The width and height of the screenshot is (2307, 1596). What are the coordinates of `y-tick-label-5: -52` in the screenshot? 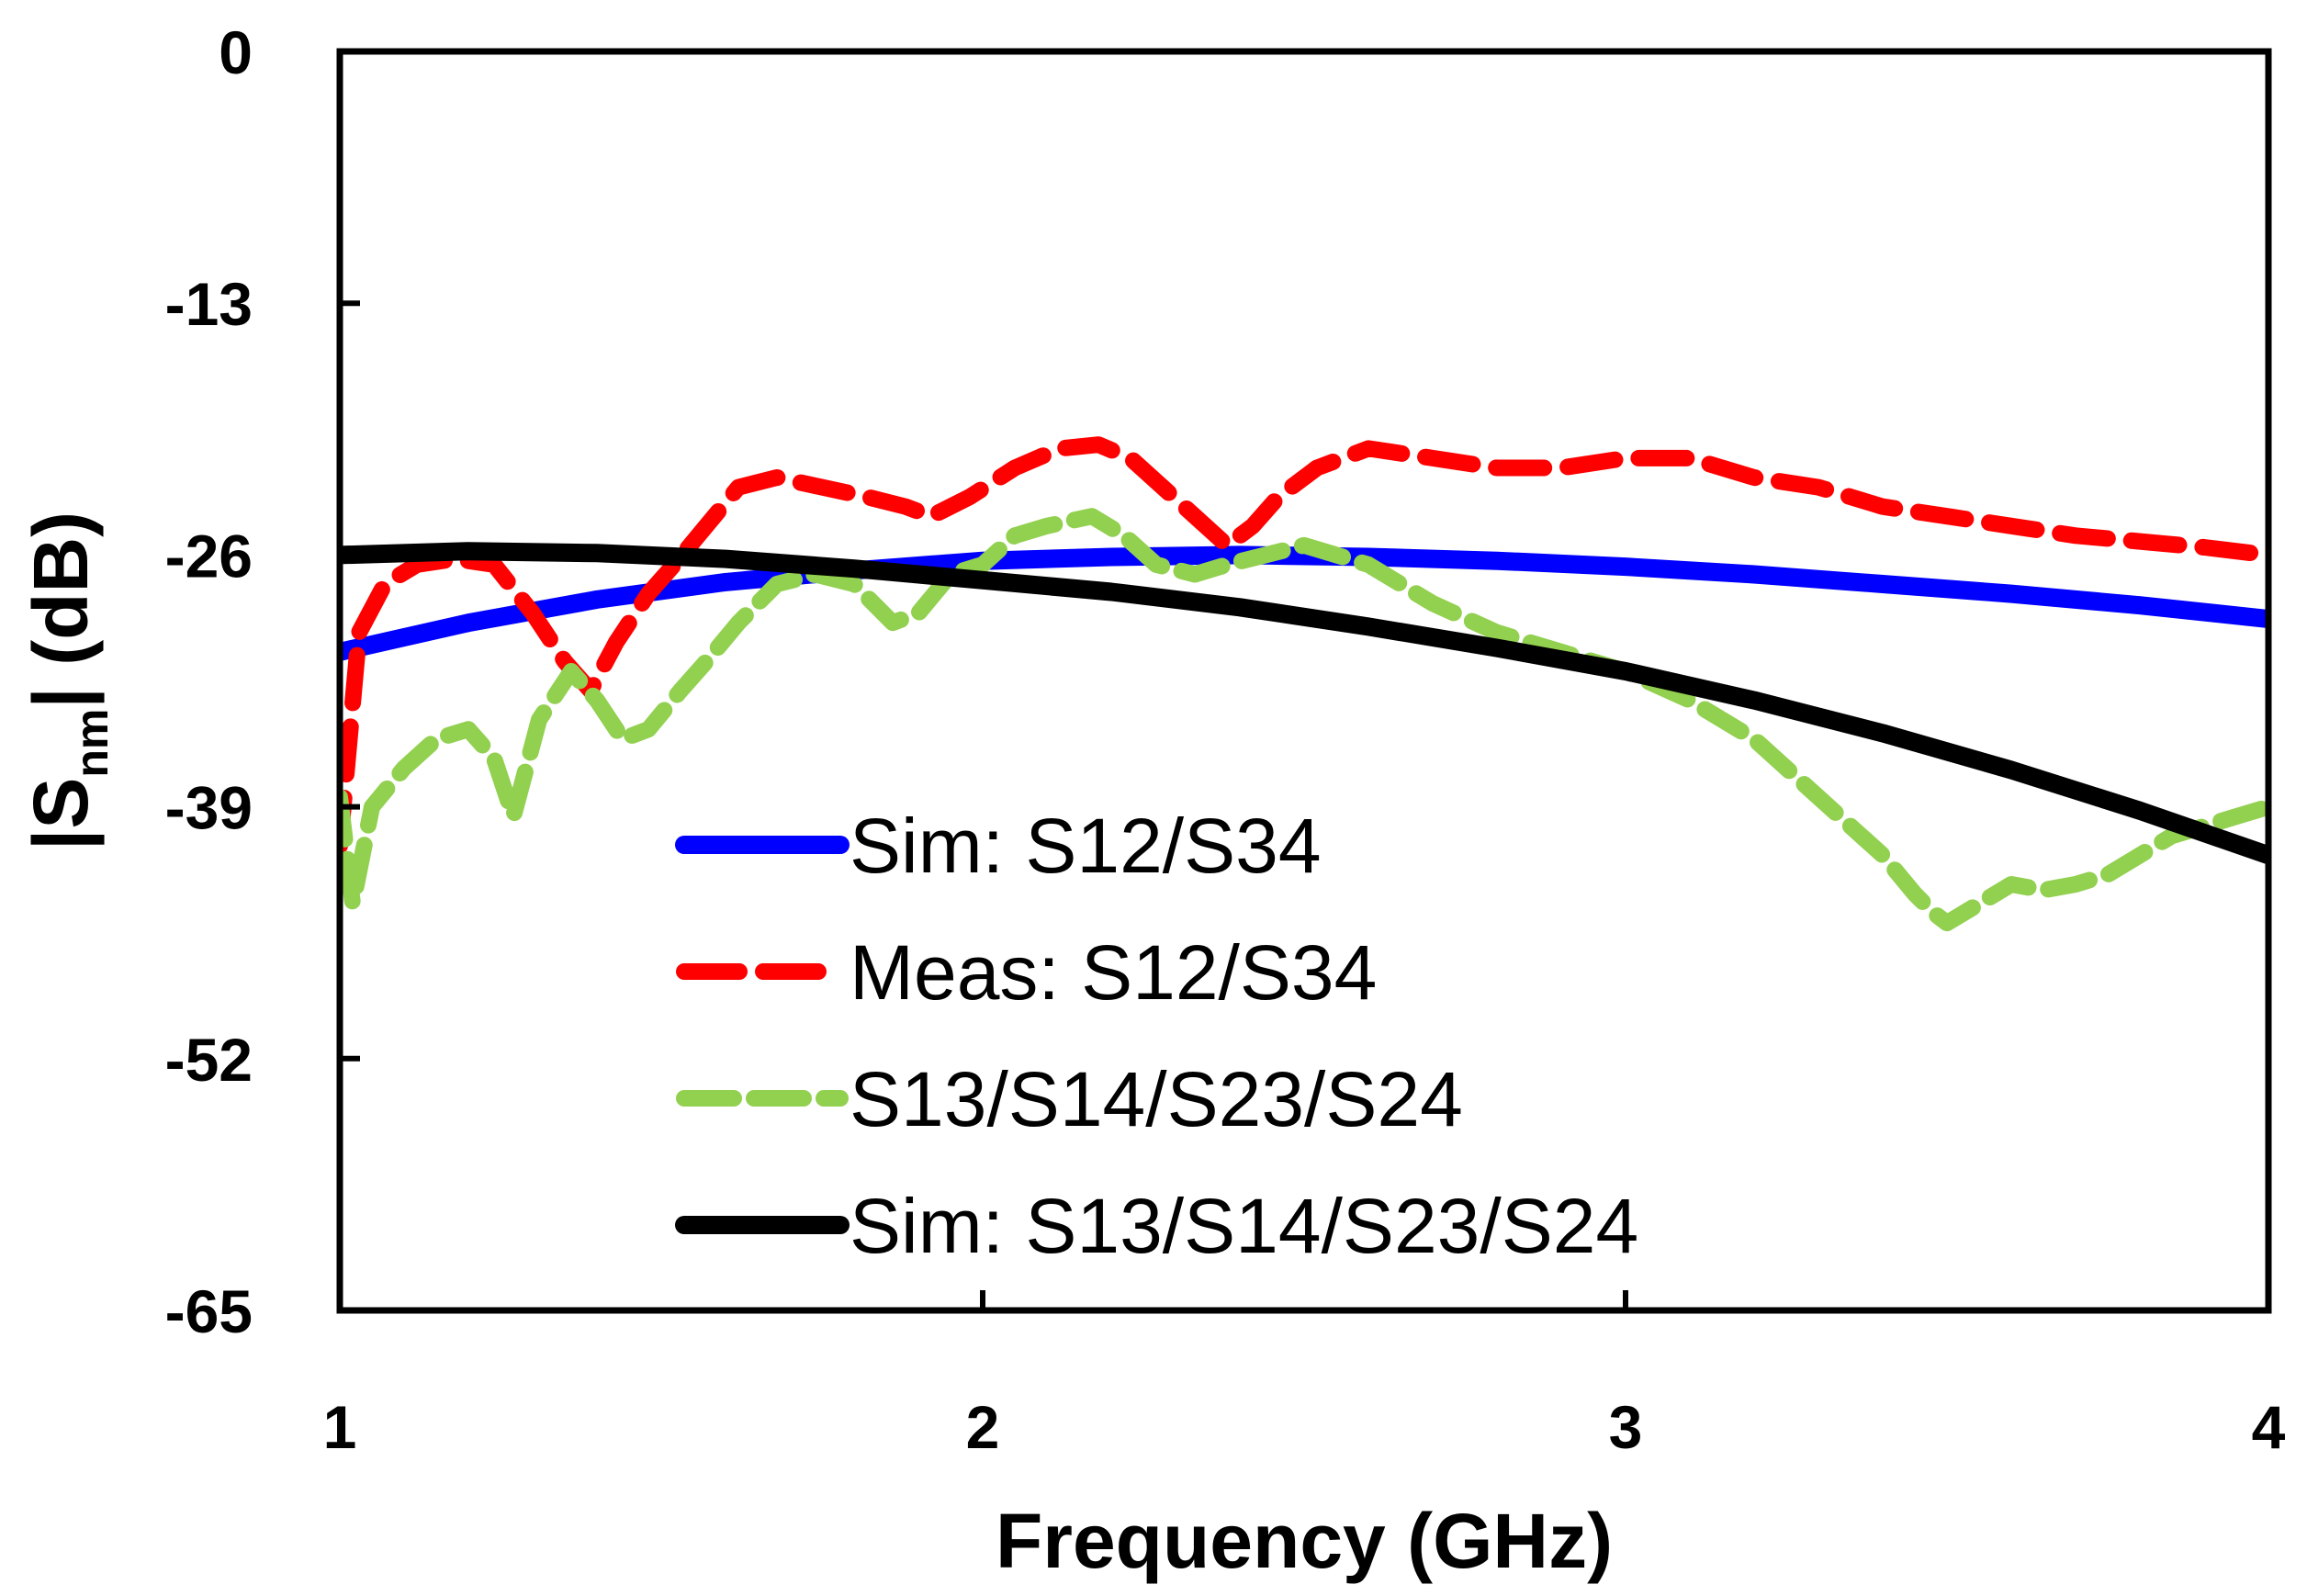 It's located at (209, 1060).